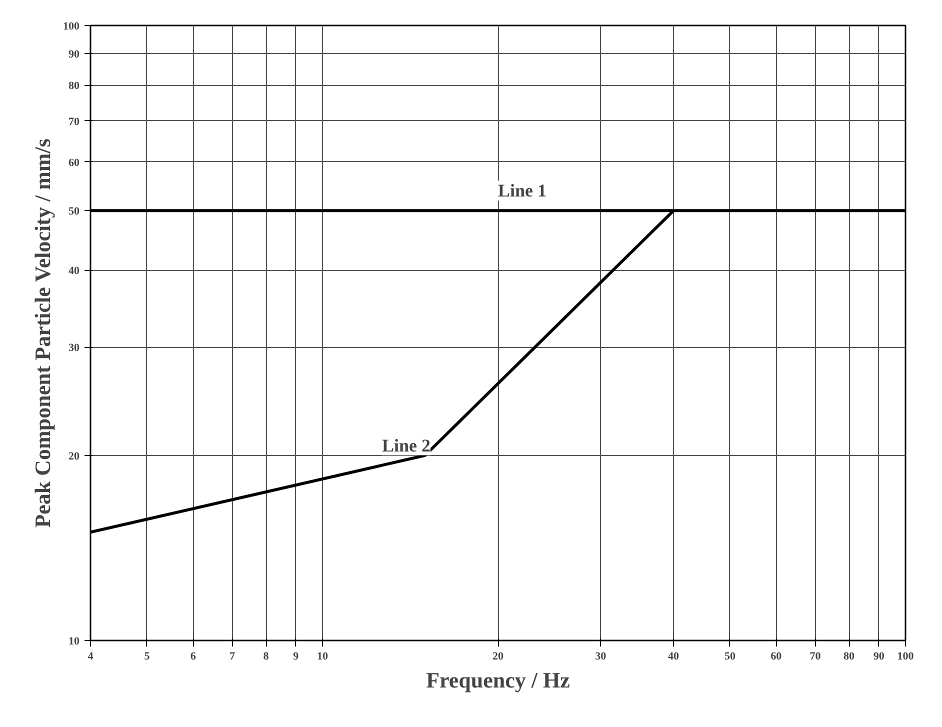 The height and width of the screenshot is (727, 942). What do you see at coordinates (74, 122) in the screenshot?
I see `y-tick-label: 70` at bounding box center [74, 122].